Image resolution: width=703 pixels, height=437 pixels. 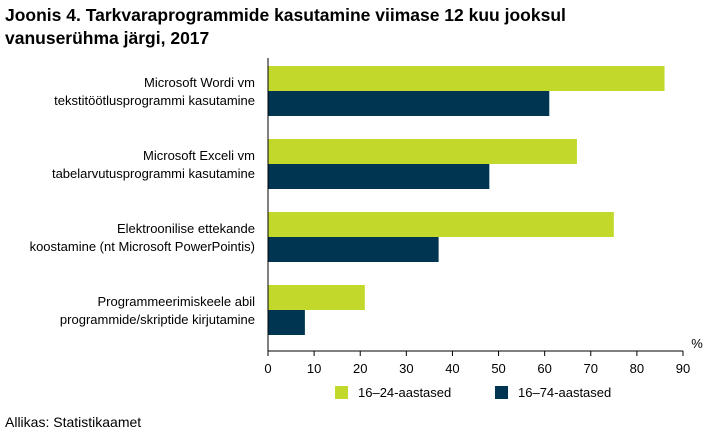 What do you see at coordinates (341, 392) in the screenshot?
I see `legend-swatch-youth` at bounding box center [341, 392].